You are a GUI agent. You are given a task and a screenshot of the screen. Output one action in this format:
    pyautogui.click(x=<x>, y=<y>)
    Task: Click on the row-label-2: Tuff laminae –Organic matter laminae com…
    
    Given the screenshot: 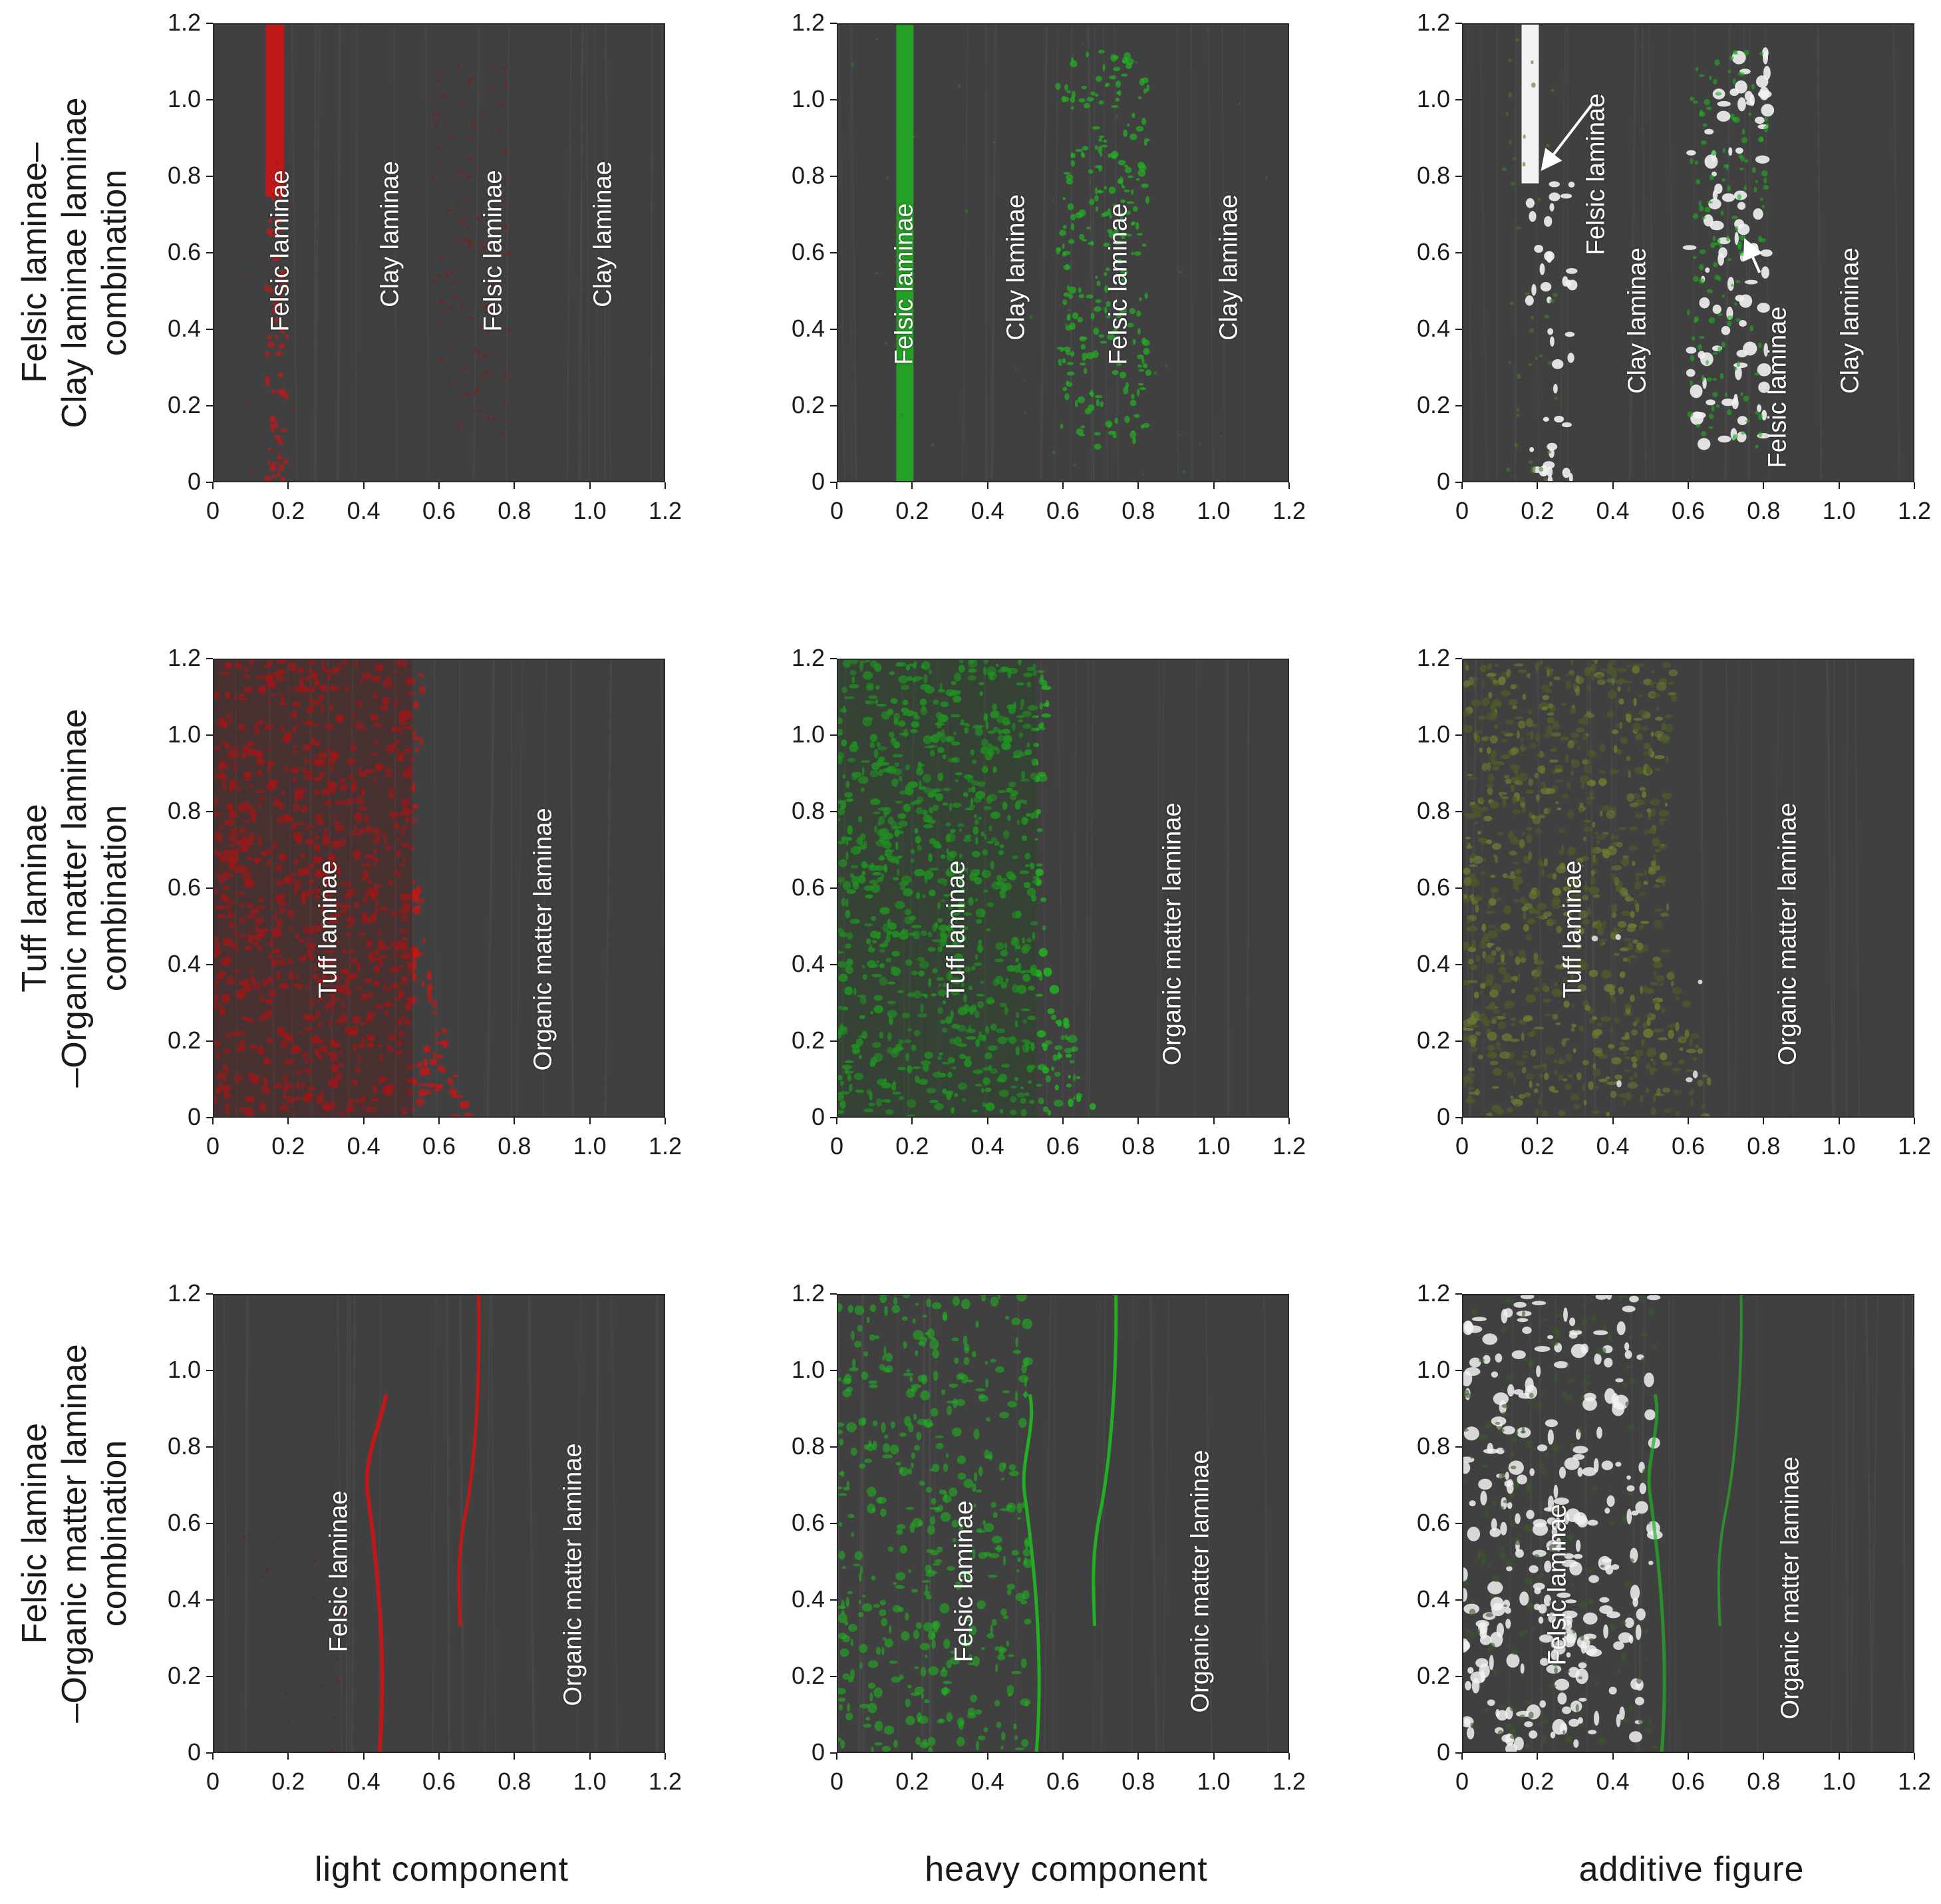 What is the action you would take?
    pyautogui.click(x=75, y=898)
    